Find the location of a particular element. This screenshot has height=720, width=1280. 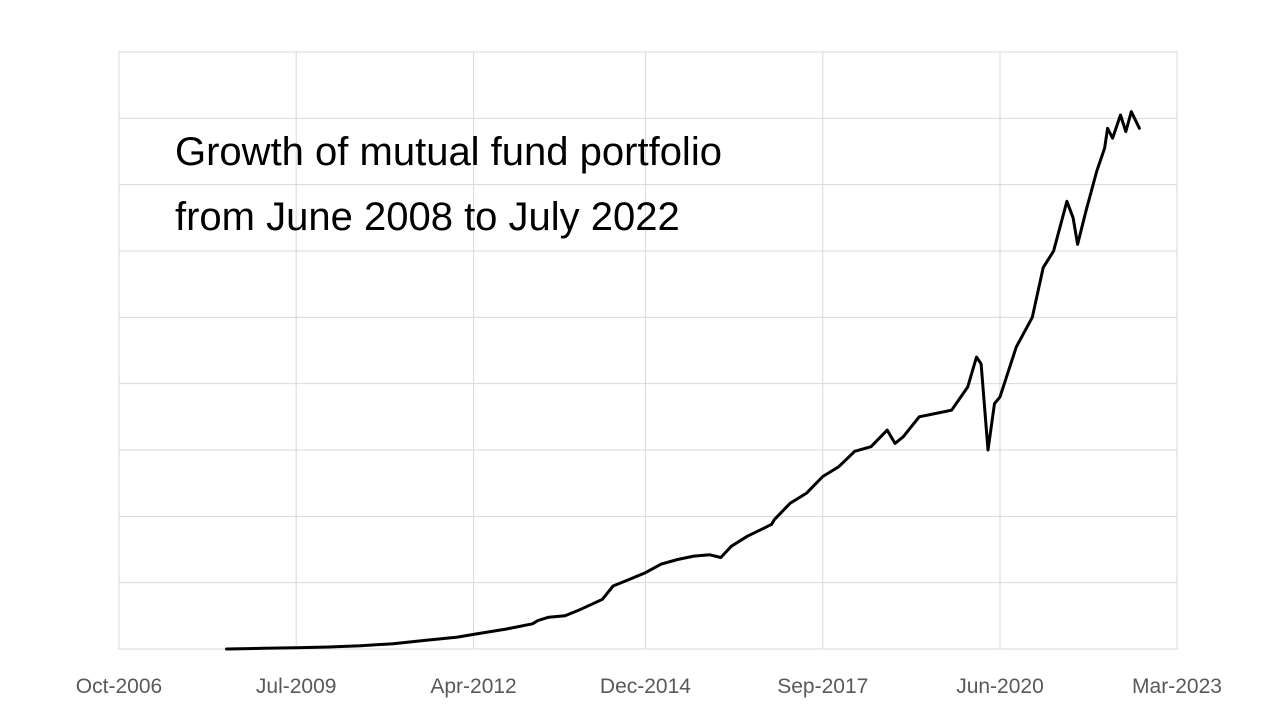

chart-title-line-1: Growth of mutual fund portfolio is located at coordinates (448, 152).